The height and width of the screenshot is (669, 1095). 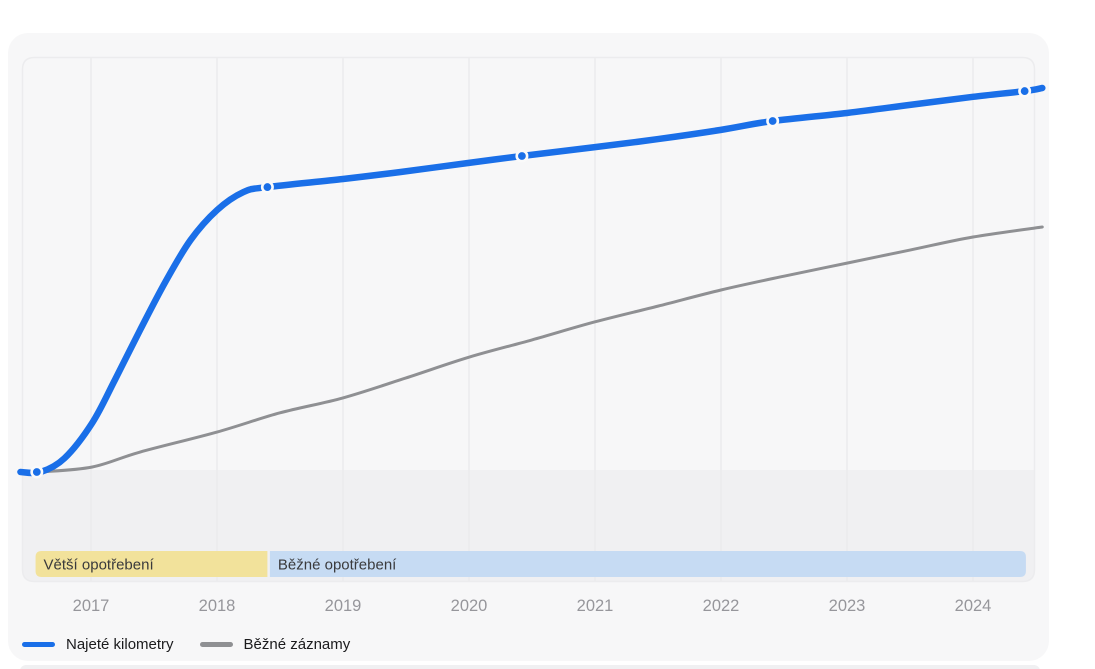 I want to click on chart-legend: Najeté kilometry Běžné záznamy, so click(x=186, y=644).